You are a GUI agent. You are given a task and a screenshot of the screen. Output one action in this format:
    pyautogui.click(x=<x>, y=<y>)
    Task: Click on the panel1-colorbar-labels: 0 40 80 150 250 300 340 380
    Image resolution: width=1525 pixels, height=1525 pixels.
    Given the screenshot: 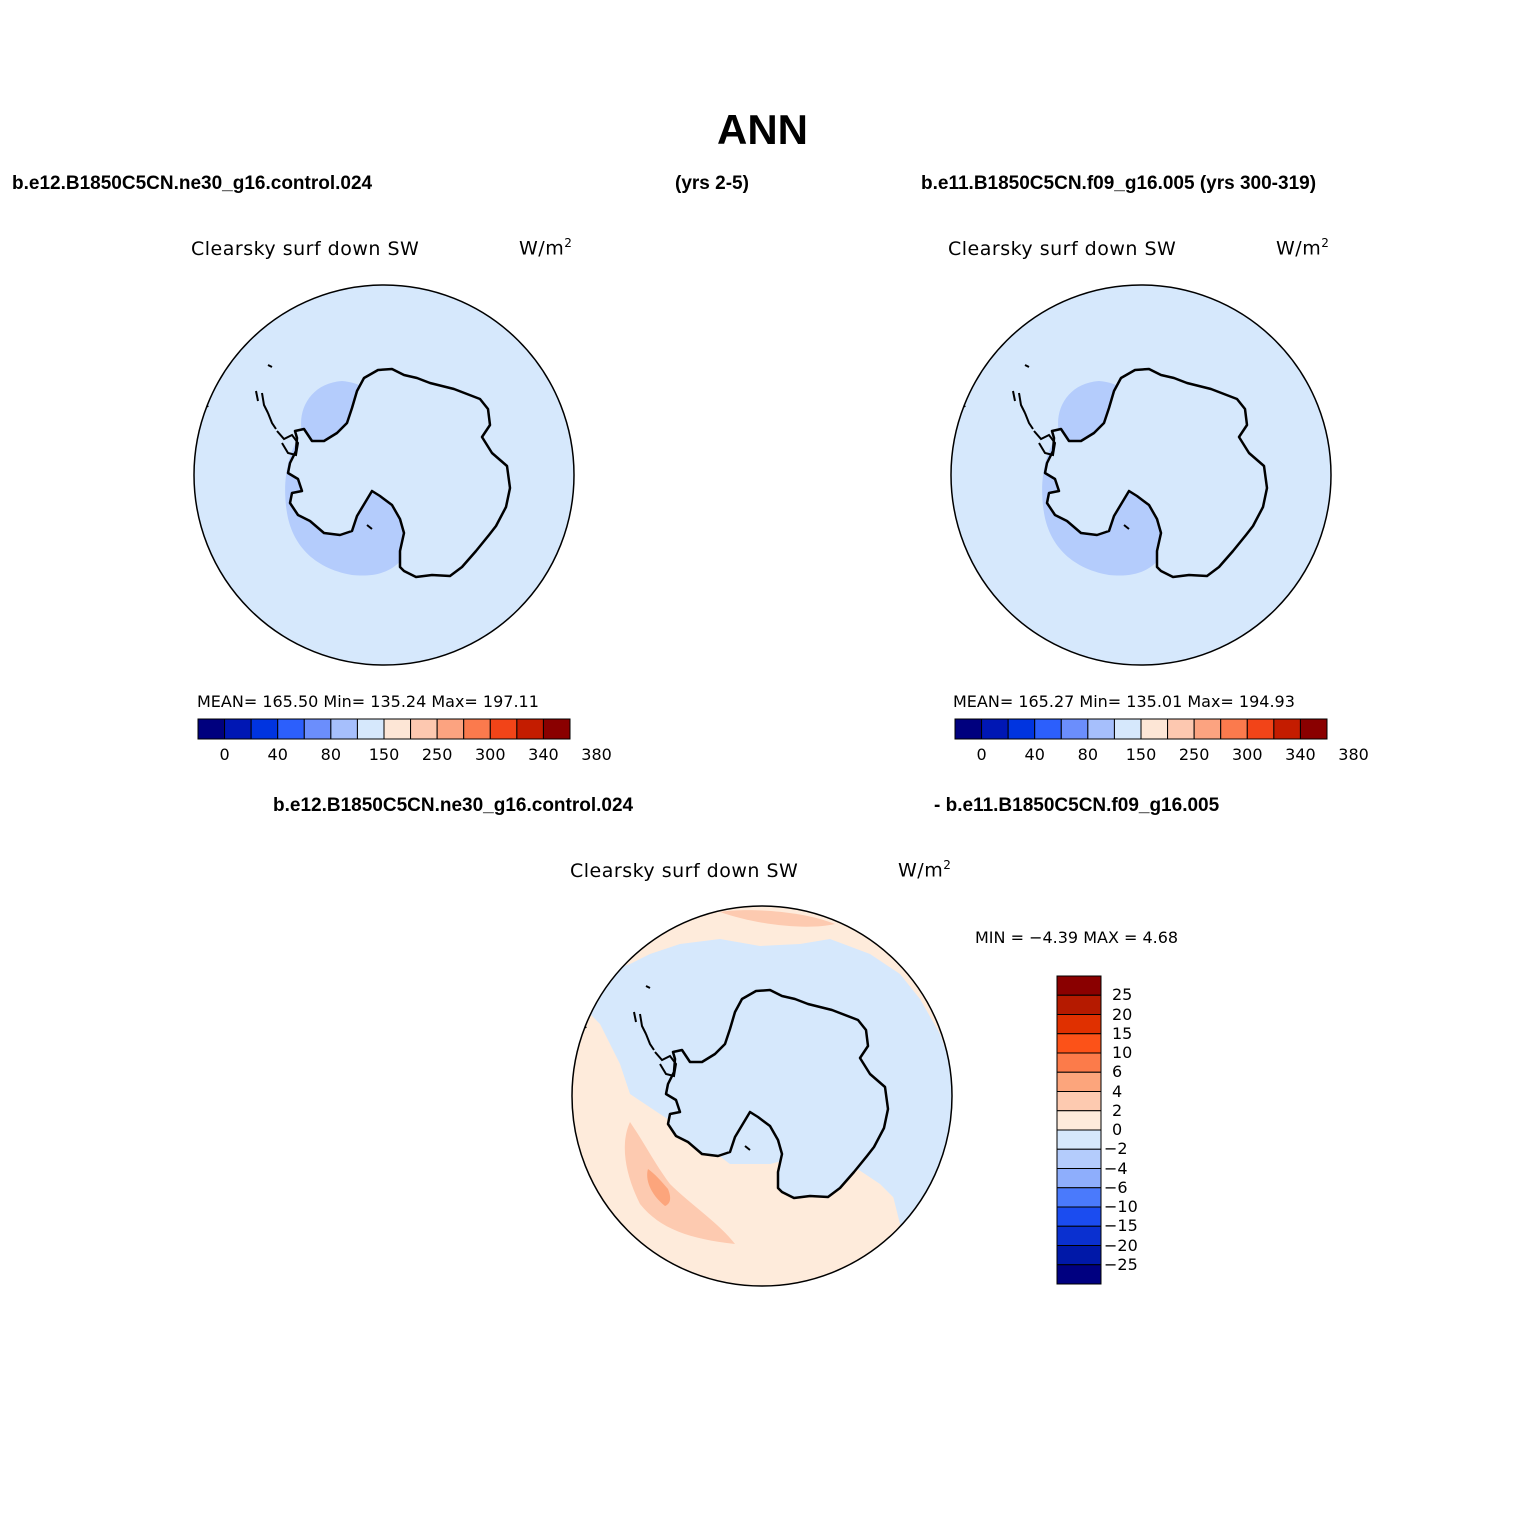 What is the action you would take?
    pyautogui.click(x=404, y=755)
    